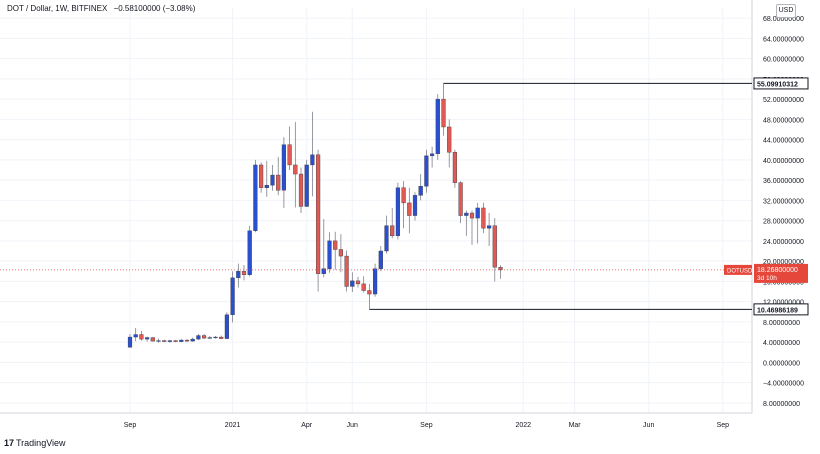  What do you see at coordinates (777, 270) in the screenshot?
I see `current-price-label: 18.26800000` at bounding box center [777, 270].